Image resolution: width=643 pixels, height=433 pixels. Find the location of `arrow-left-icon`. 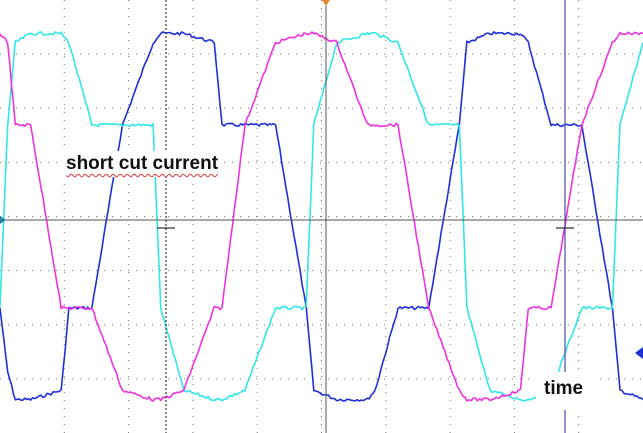

arrow-left-icon is located at coordinates (639, 353).